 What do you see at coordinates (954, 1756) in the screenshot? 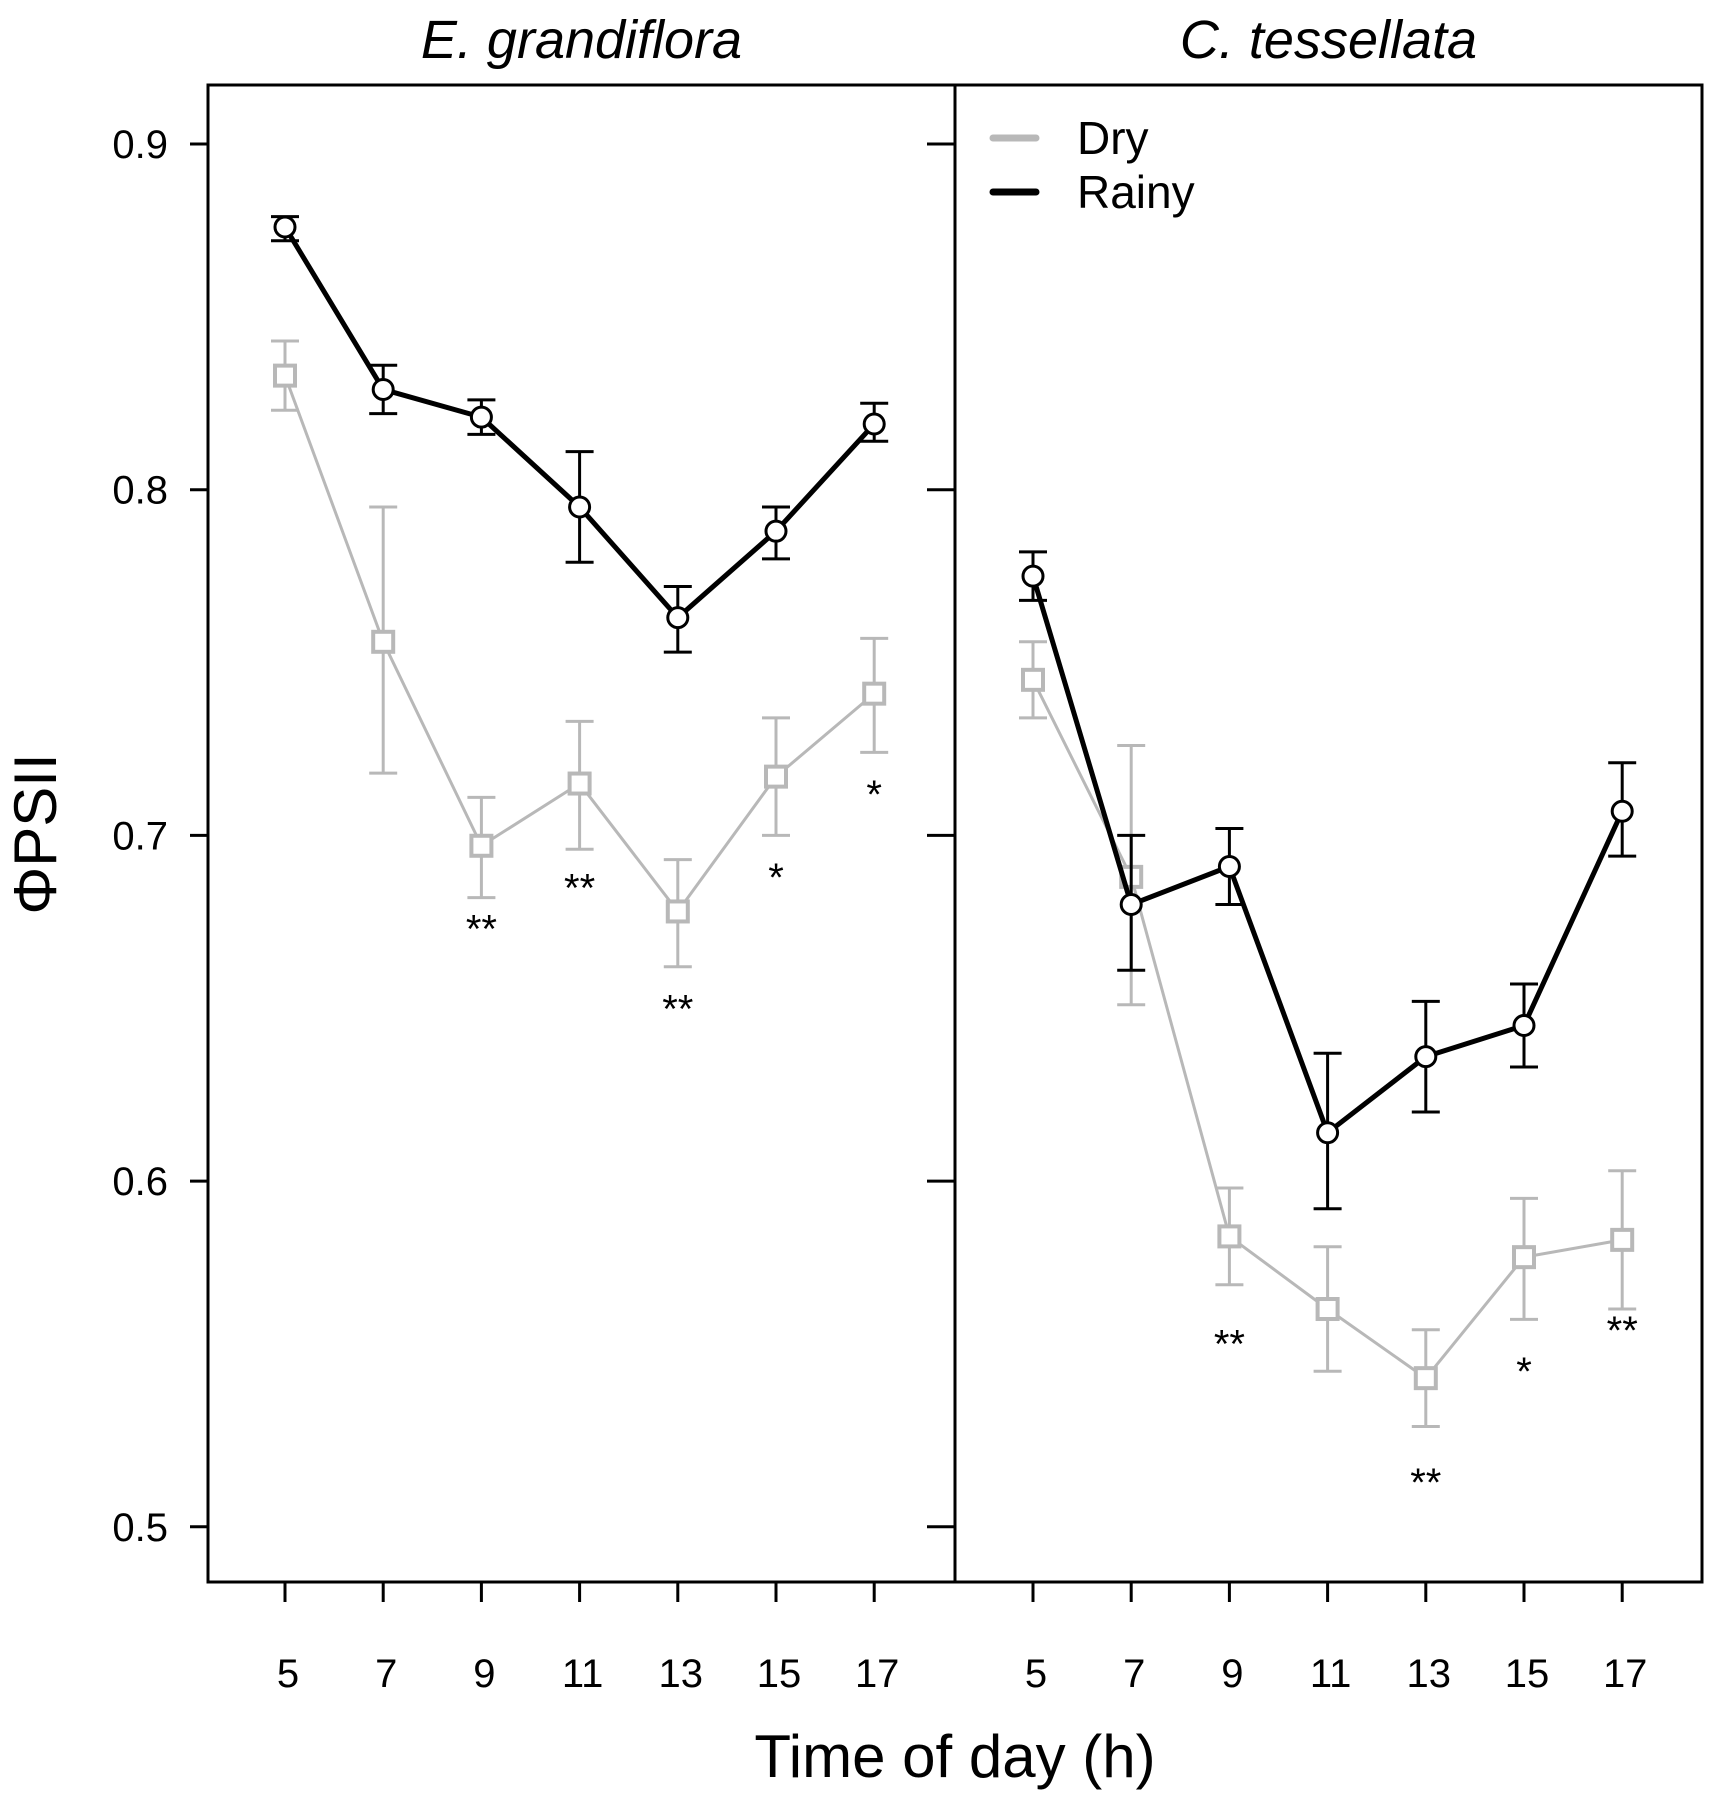
I see `x-axis-title: Time of day (h)` at bounding box center [954, 1756].